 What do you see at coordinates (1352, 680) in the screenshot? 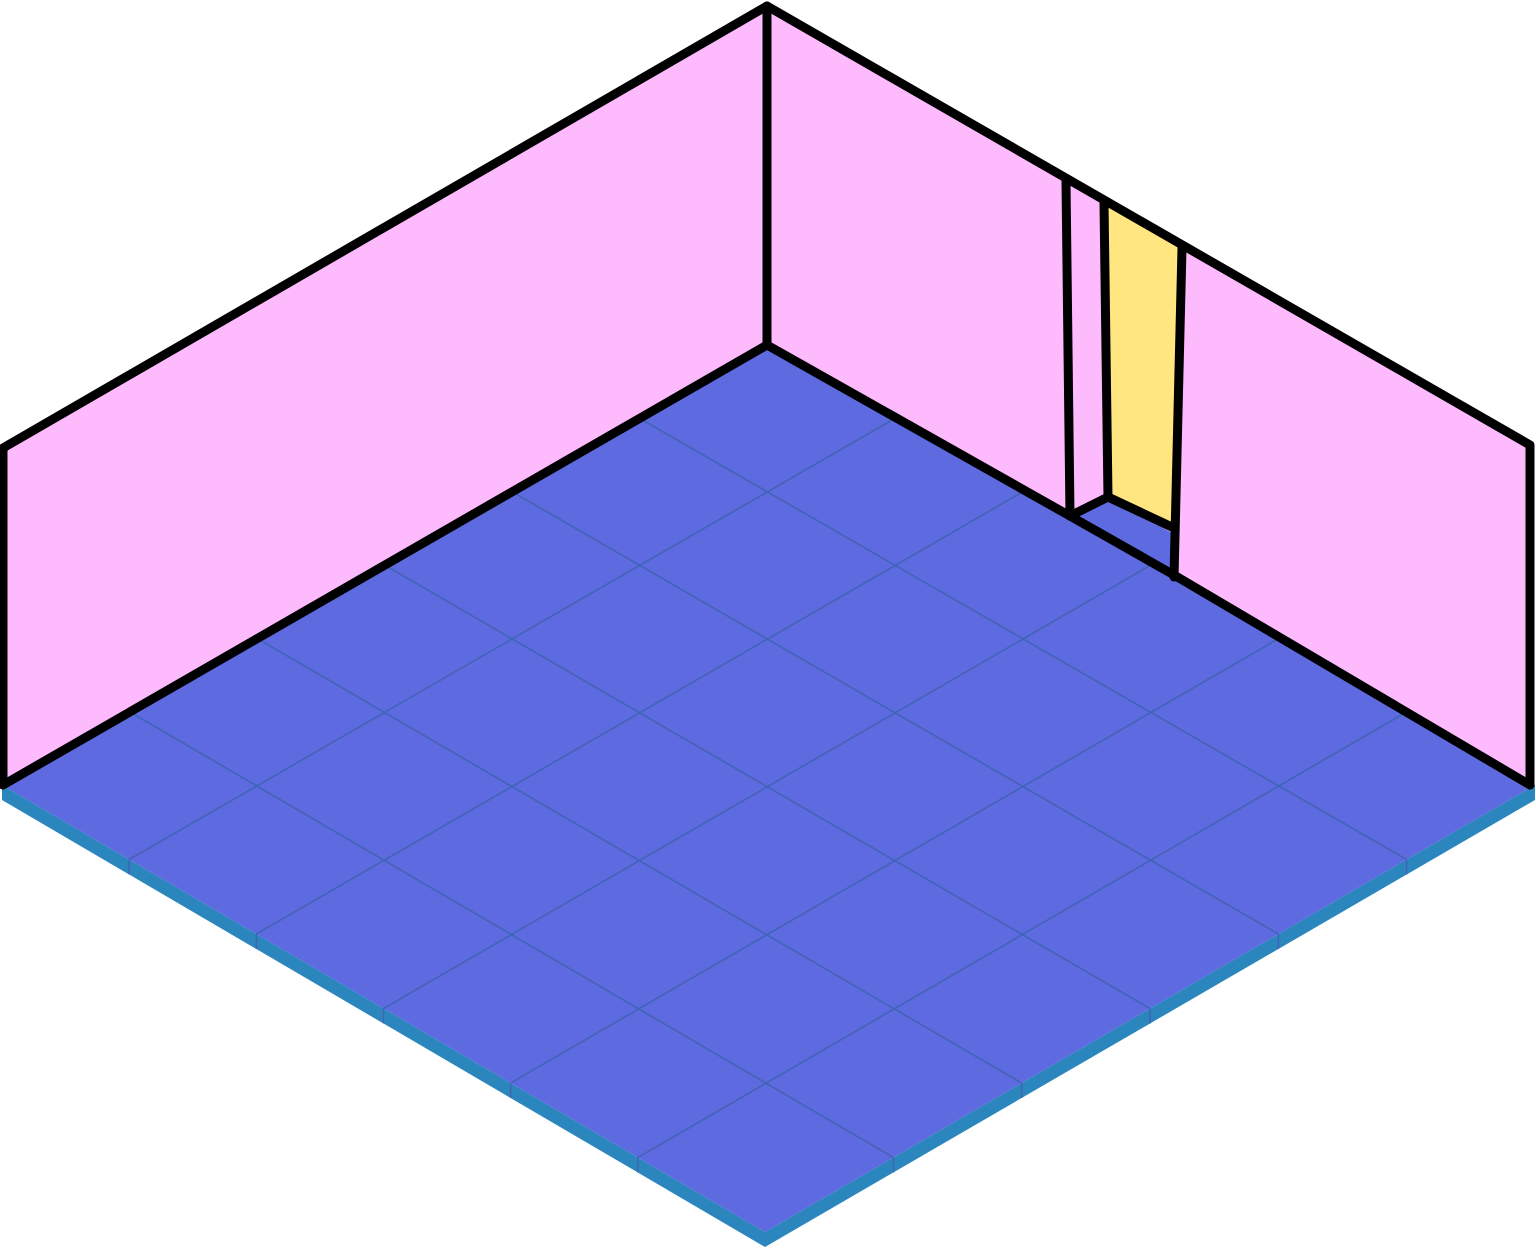
I see `right-wall-base-outline-b` at bounding box center [1352, 680].